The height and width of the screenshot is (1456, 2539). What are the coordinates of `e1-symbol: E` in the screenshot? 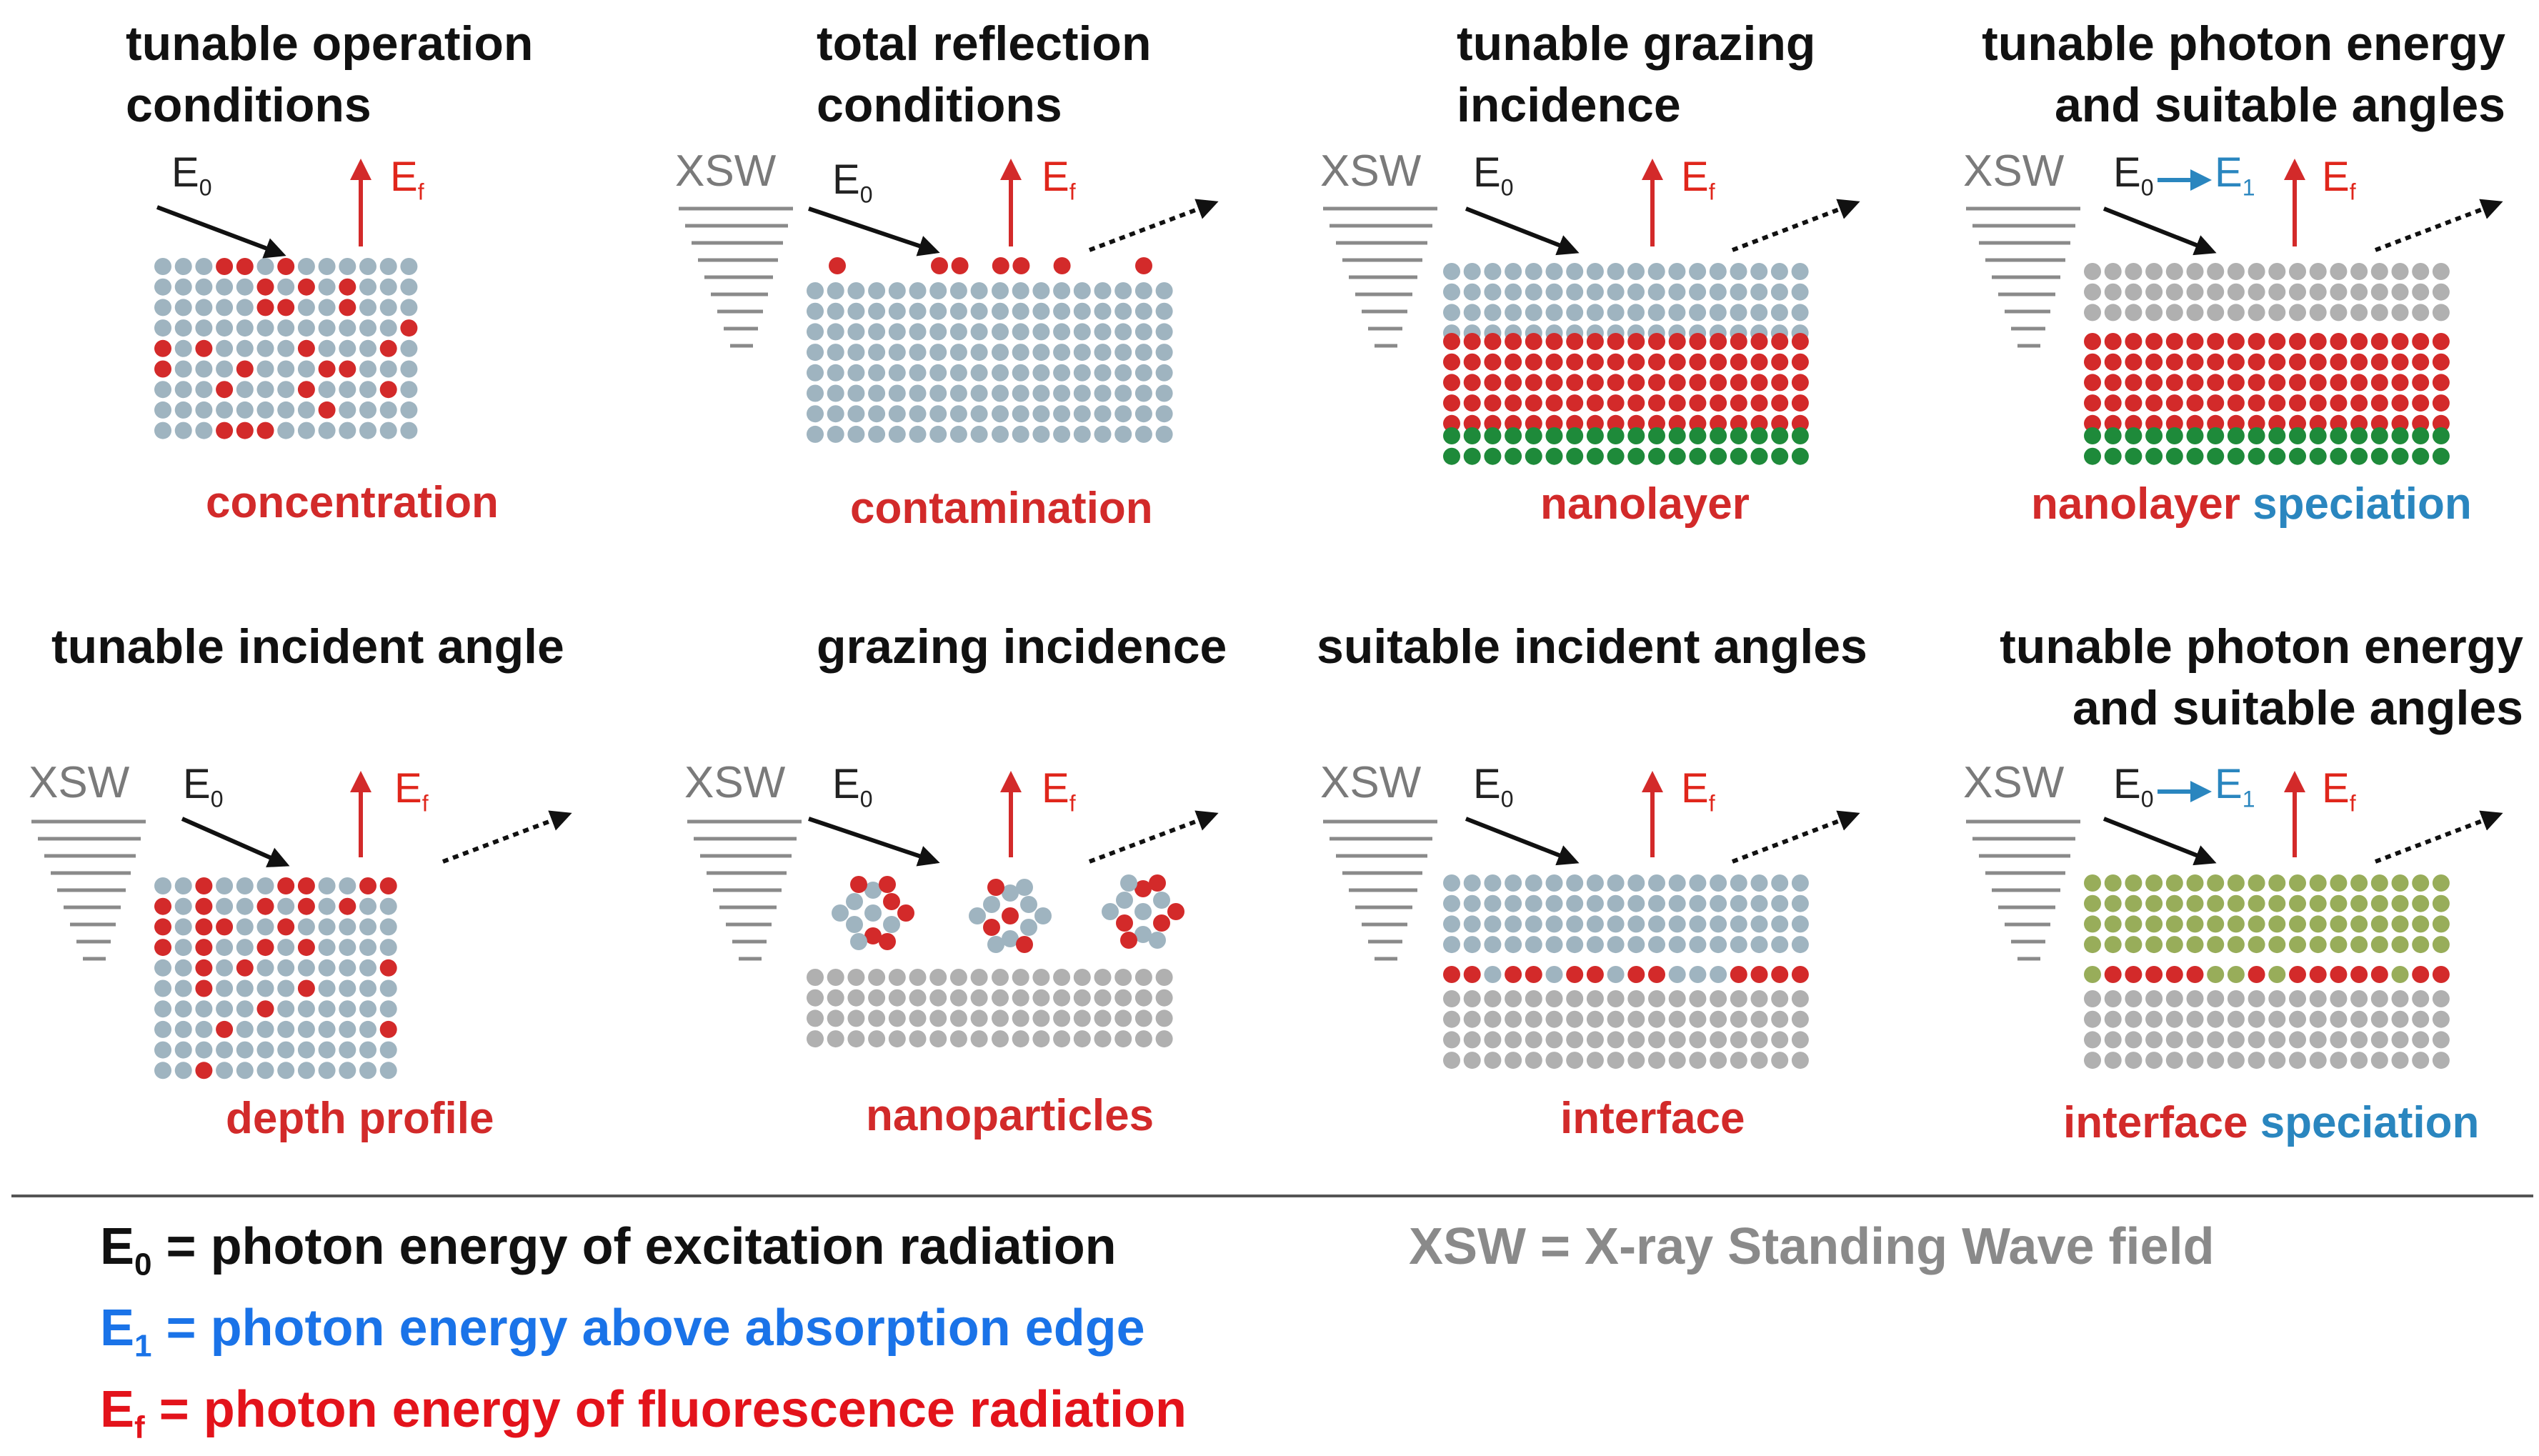 It's located at (2229, 784).